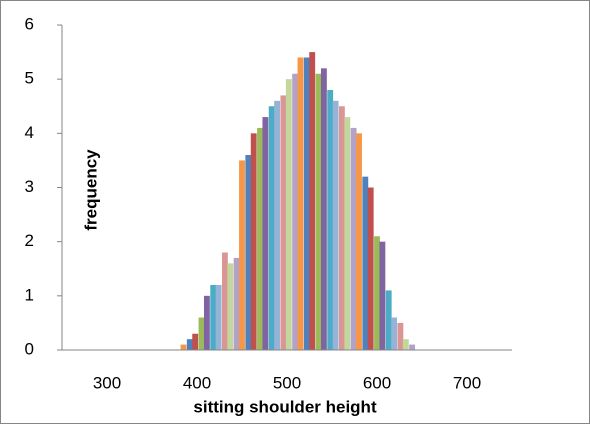 The width and height of the screenshot is (590, 424). What do you see at coordinates (107, 382) in the screenshot?
I see `x-tick-label: 300` at bounding box center [107, 382].